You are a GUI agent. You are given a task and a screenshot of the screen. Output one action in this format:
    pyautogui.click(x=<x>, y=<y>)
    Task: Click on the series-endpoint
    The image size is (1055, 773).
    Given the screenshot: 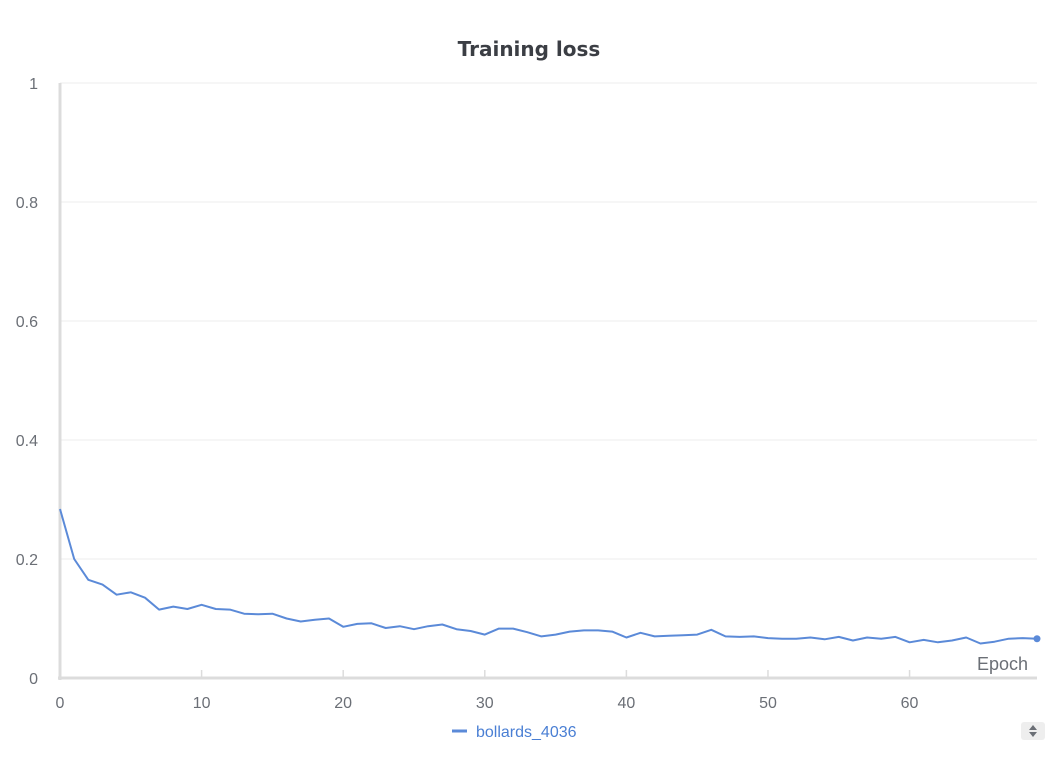 What is the action you would take?
    pyautogui.click(x=1037, y=639)
    